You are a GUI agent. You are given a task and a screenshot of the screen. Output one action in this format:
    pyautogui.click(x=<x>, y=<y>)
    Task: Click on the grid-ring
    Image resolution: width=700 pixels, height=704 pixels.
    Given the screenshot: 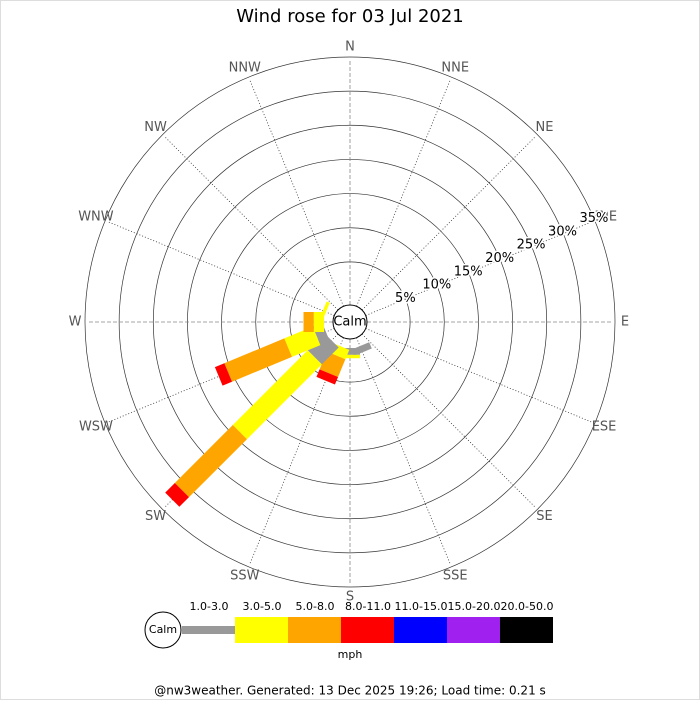 What is the action you would take?
    pyautogui.click(x=350, y=322)
    